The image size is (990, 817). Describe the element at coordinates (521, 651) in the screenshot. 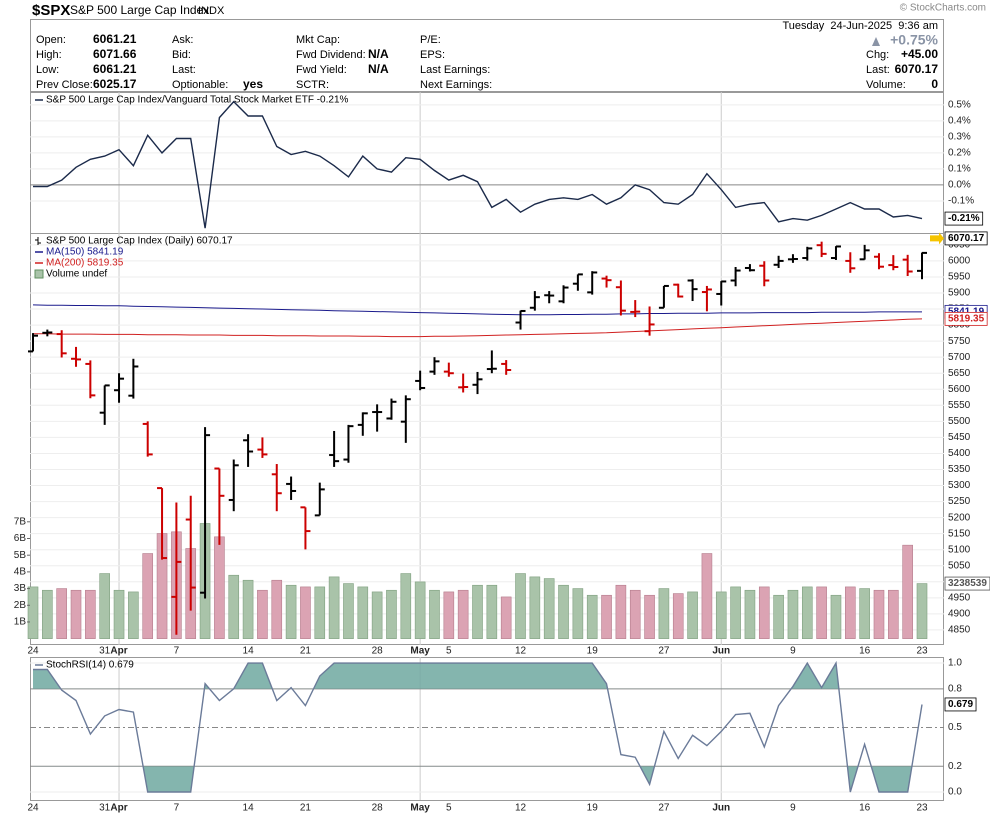

I see `x-tick-label: 12` at that location.